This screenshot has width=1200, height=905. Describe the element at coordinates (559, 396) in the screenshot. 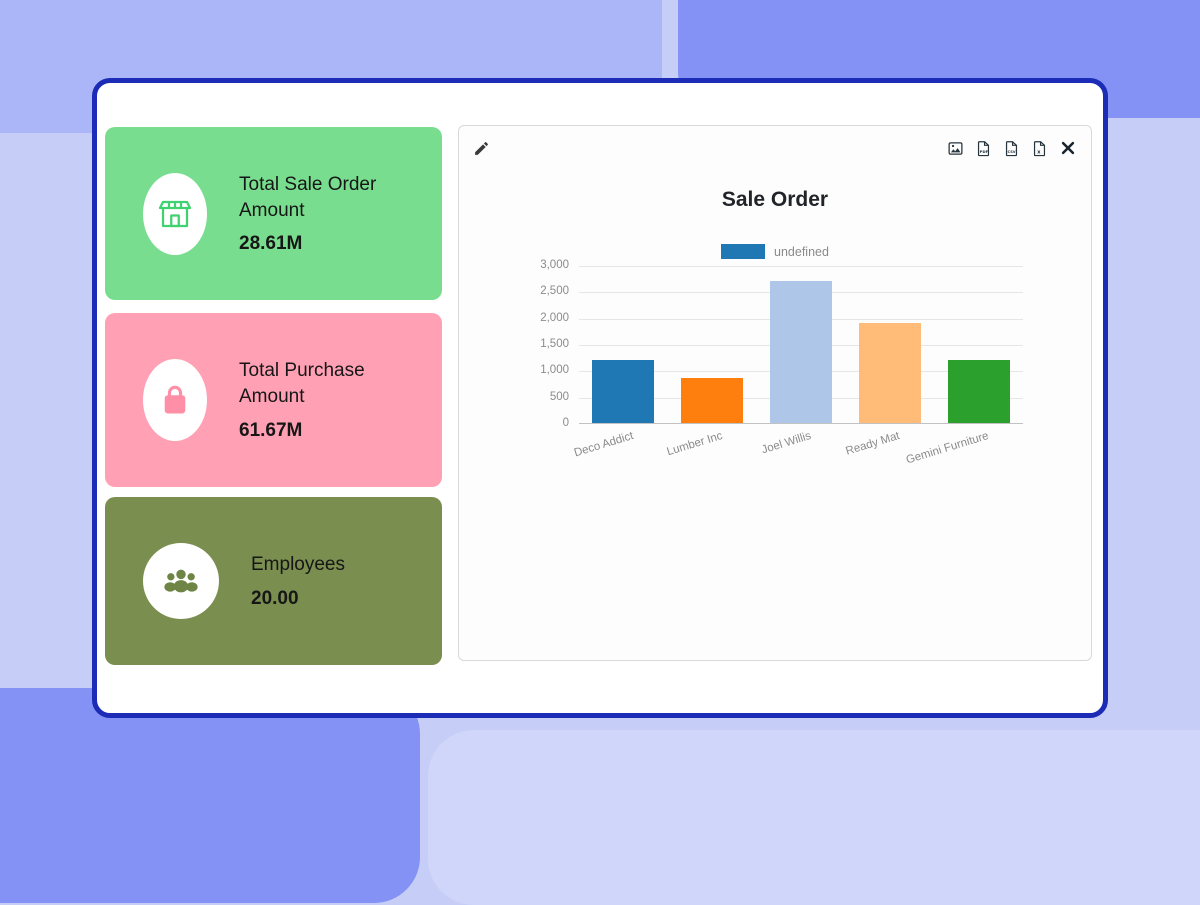

I see `y-tick-label: 500` at that location.